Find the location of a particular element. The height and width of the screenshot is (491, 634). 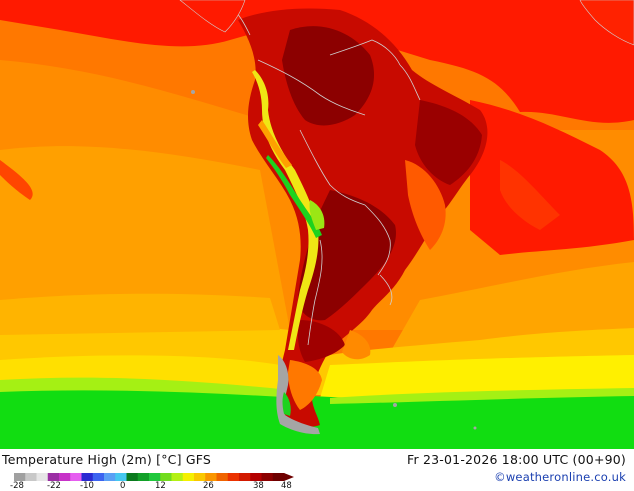

land-orange-patch is located at coordinates (425, 205).